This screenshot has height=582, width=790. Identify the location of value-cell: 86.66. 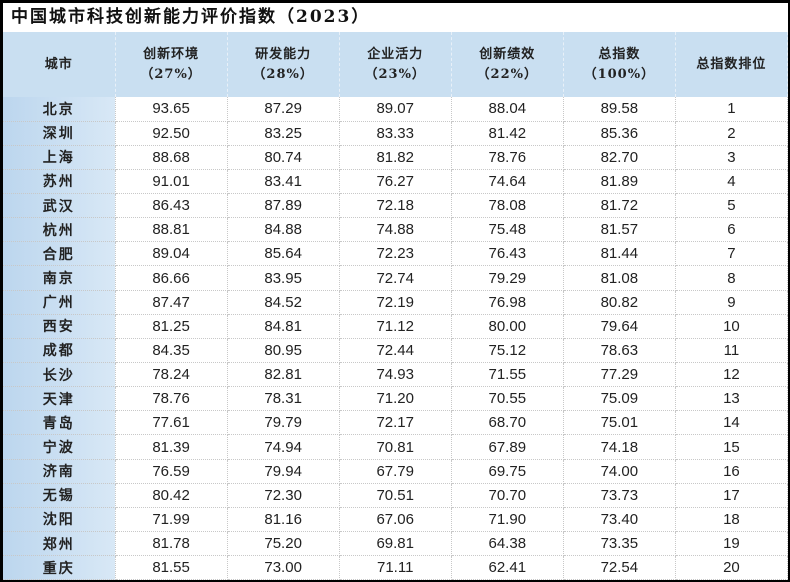
(171, 278).